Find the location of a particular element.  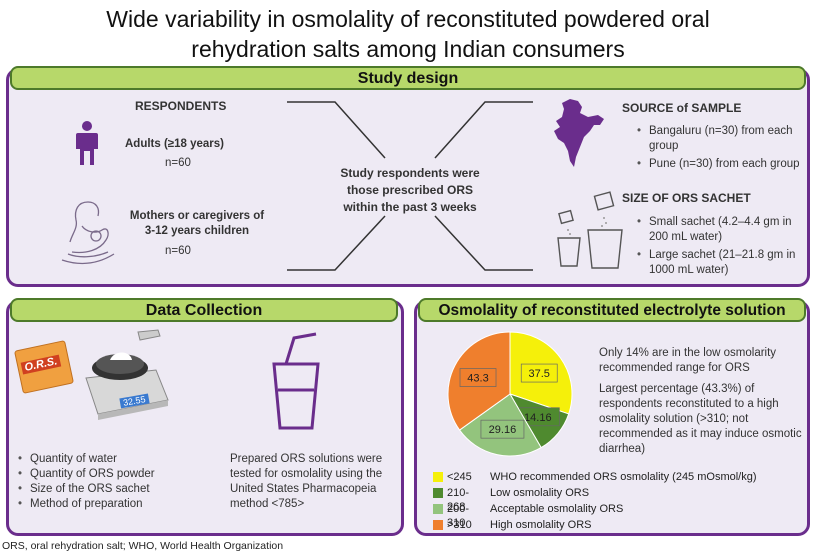

adults-label: Adults (≥18 years) is located at coordinates (174, 144).